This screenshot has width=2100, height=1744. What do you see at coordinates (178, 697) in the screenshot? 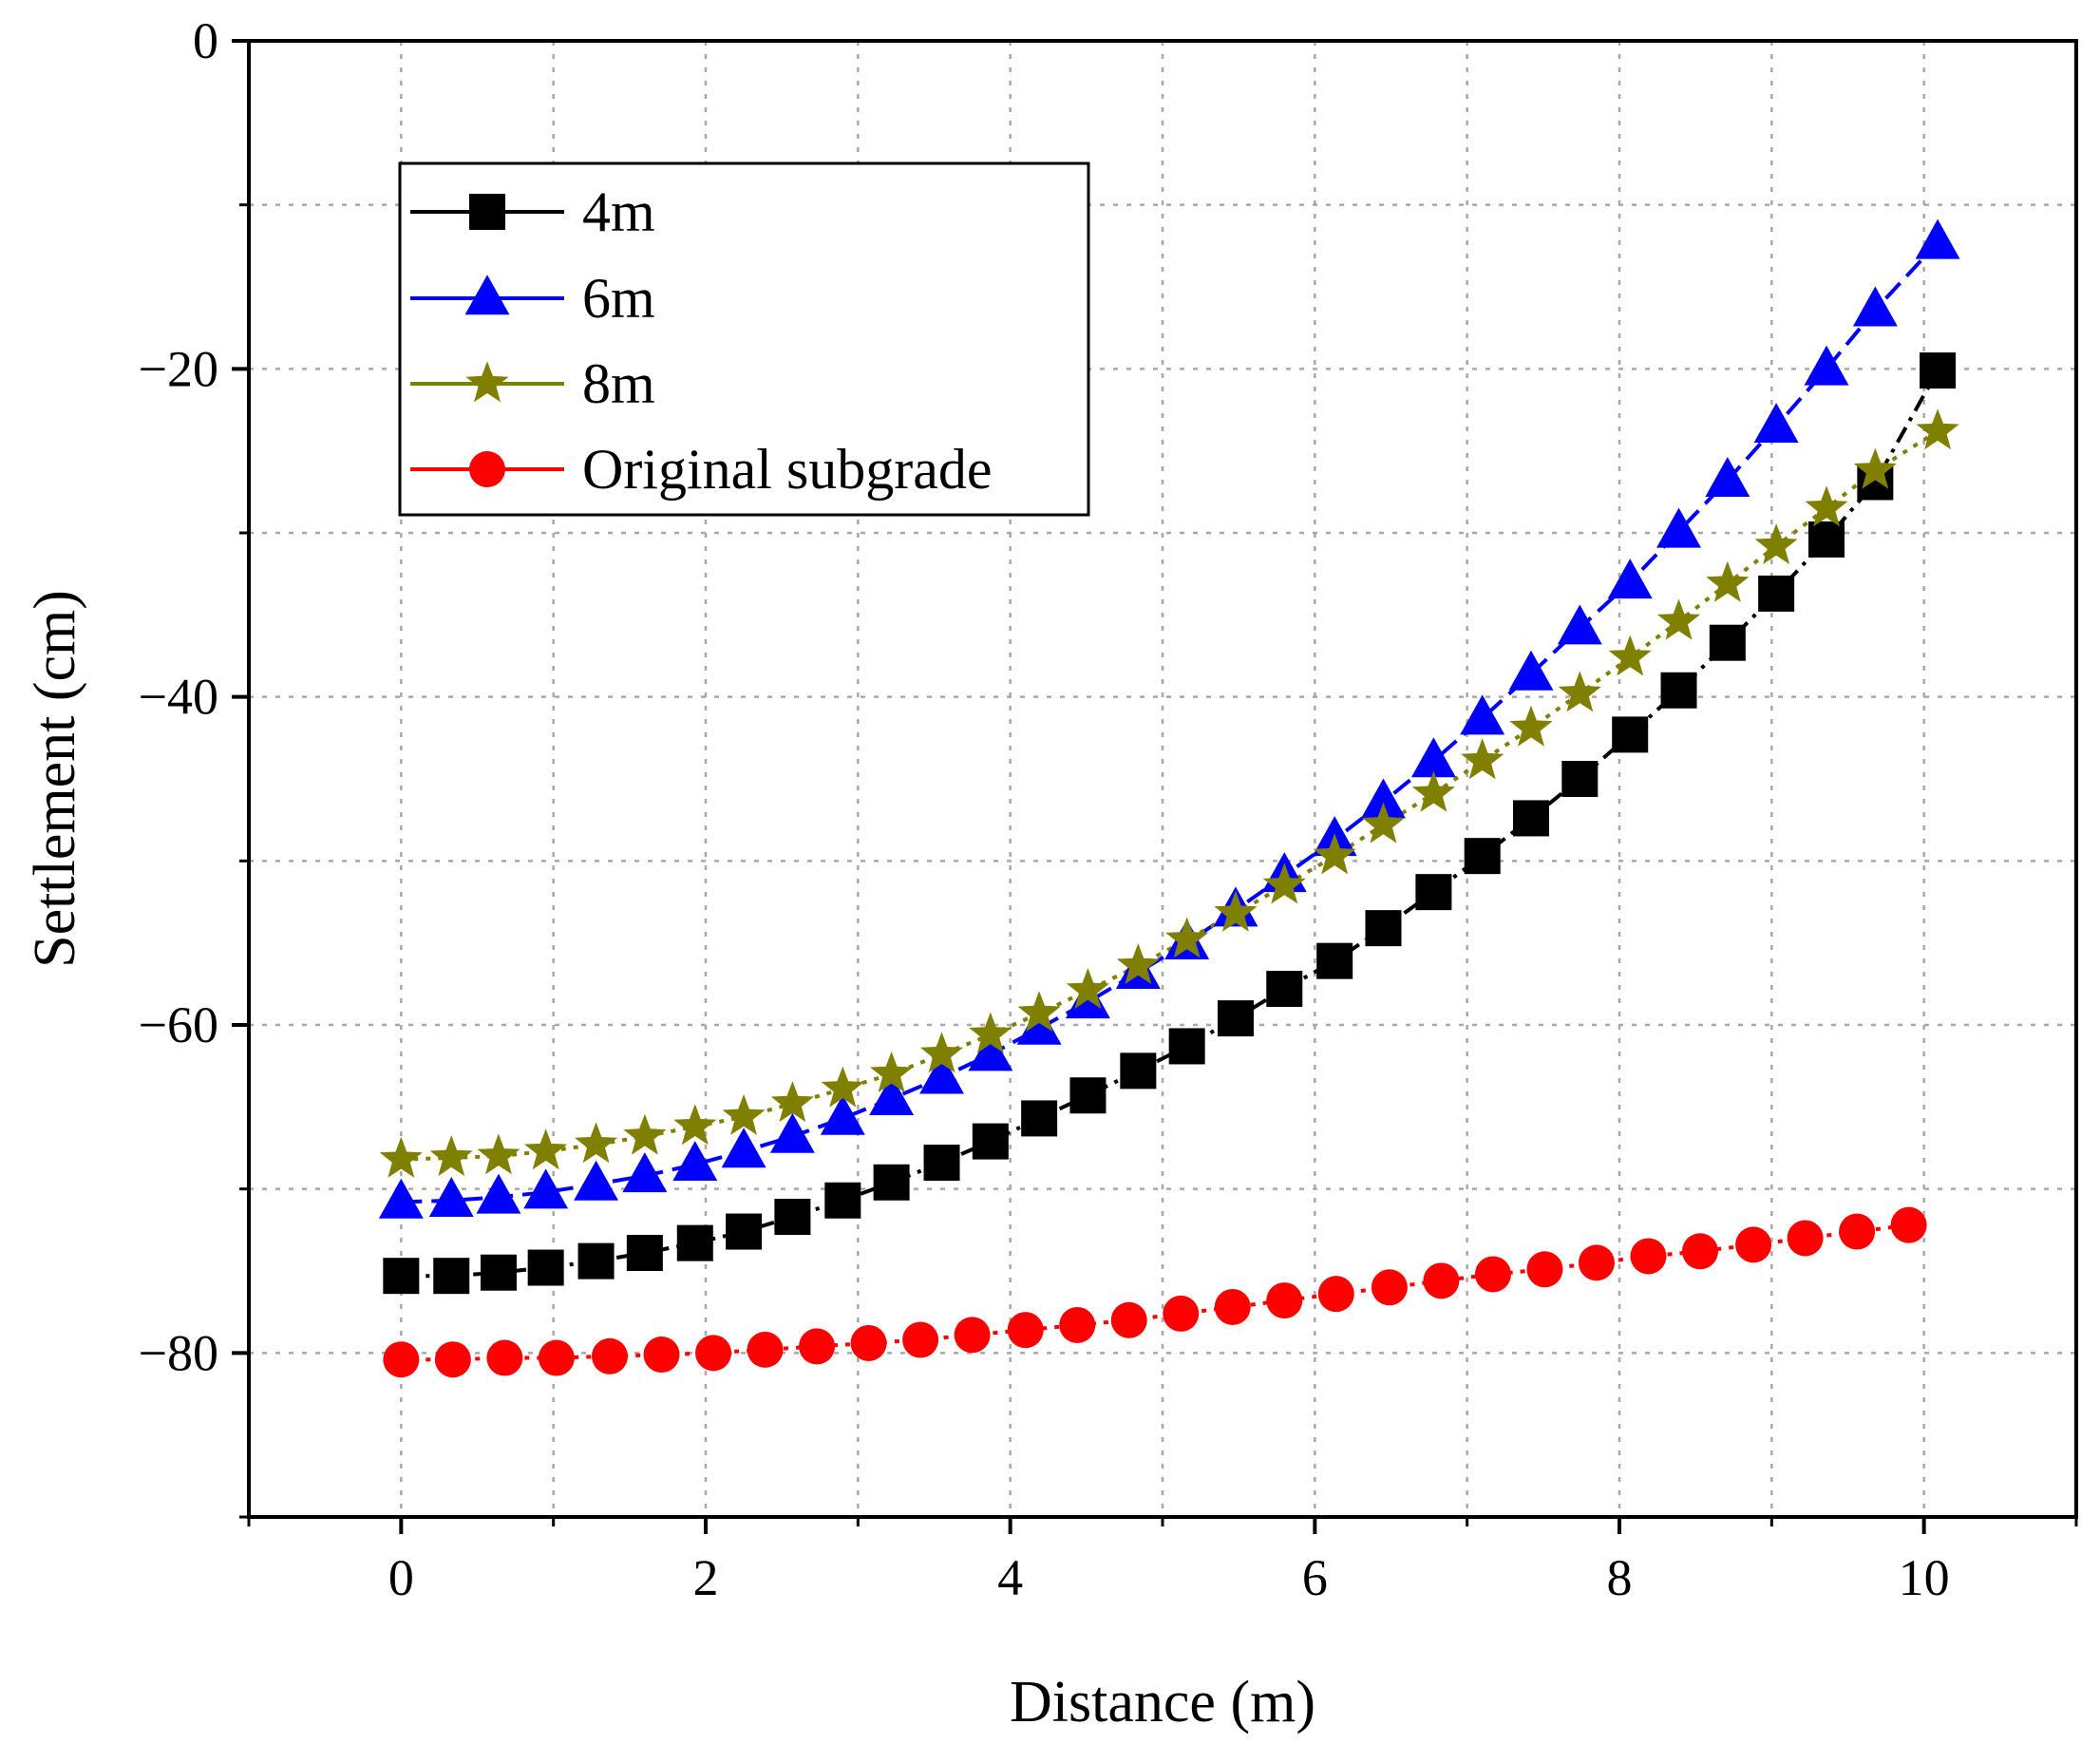
I see `y-tick-label: −40` at bounding box center [178, 697].